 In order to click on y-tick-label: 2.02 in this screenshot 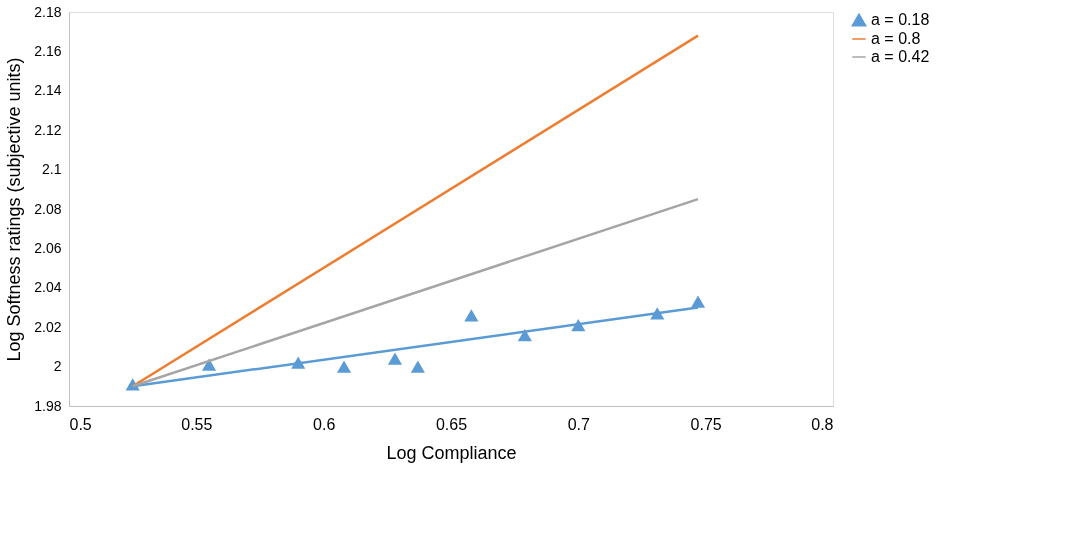, I will do `click(48, 326)`.